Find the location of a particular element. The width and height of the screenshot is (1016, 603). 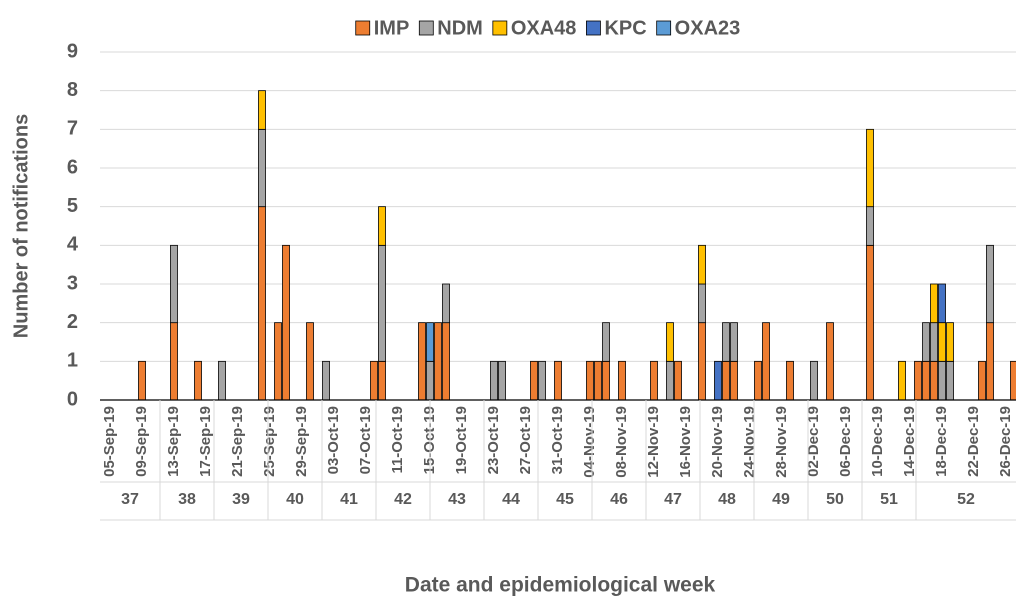

y-tick-label: 1 is located at coordinates (72, 361).